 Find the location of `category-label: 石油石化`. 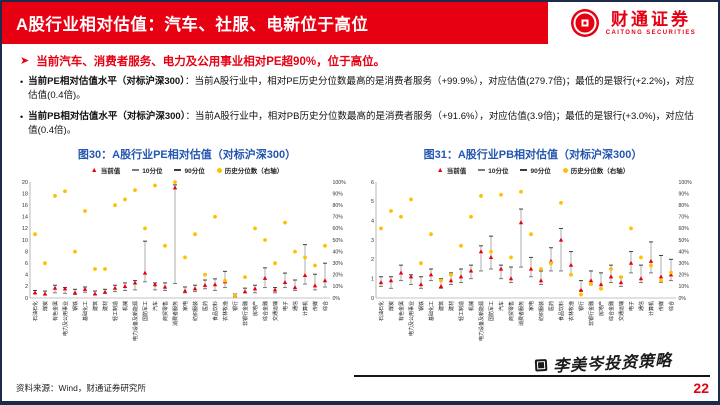

category-label: 石油石化 is located at coordinates (35, 311).